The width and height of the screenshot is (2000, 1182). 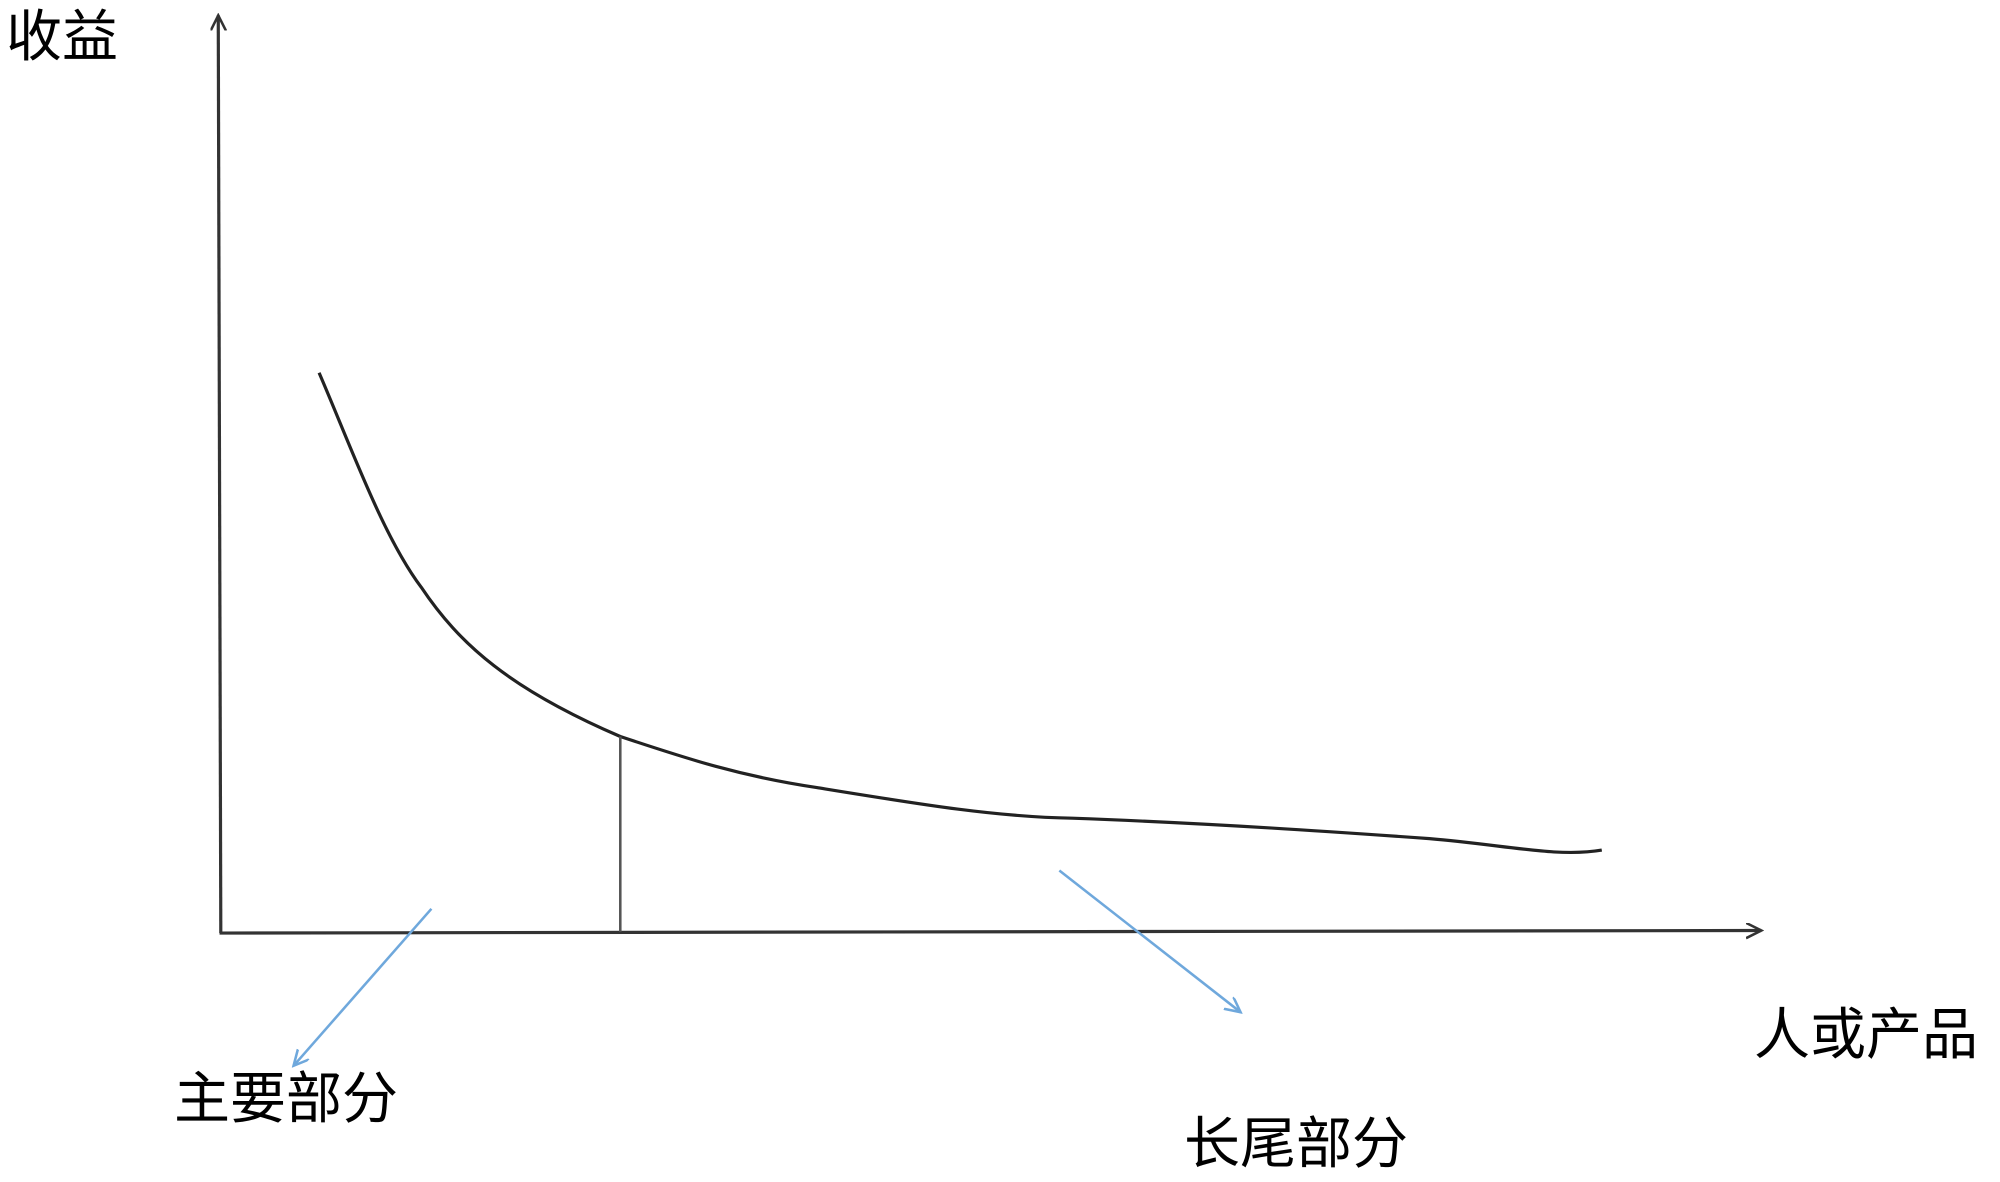 I want to click on x-axis-label: 人或产品, so click(x=1866, y=1035).